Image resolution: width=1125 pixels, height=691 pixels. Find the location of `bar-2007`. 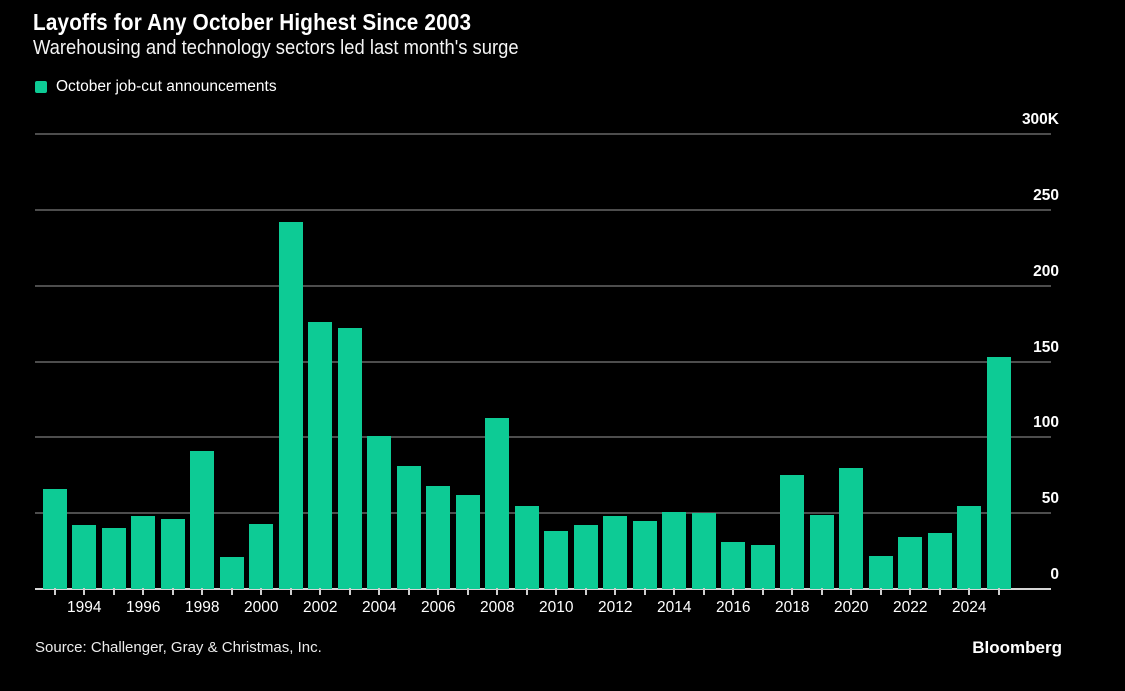

bar-2007 is located at coordinates (467, 542).